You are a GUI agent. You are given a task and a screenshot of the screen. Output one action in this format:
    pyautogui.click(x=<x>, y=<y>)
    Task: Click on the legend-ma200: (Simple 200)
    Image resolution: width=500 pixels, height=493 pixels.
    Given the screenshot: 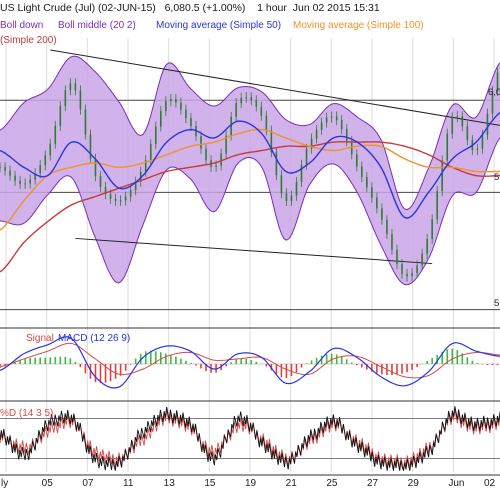 What is the action you would take?
    pyautogui.click(x=28, y=40)
    